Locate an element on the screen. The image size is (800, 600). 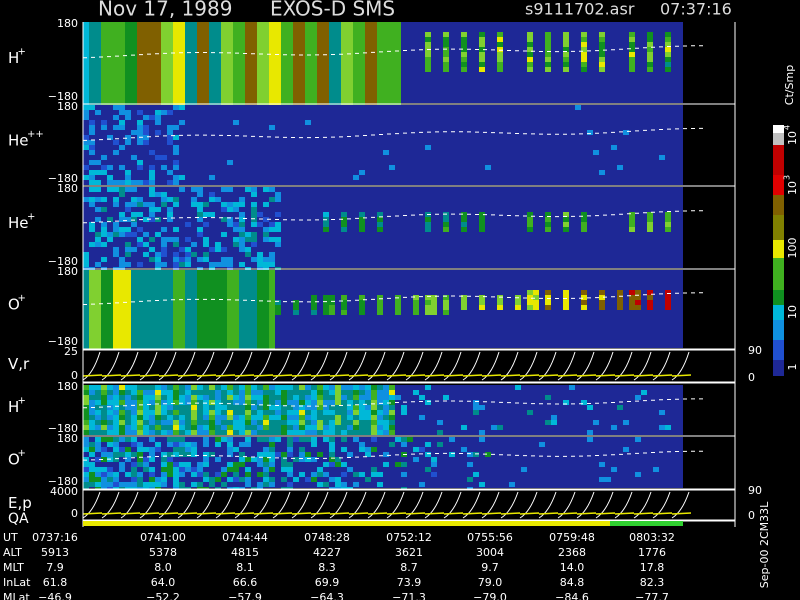
right-tick-label: 90 is located at coordinates (755, 490).